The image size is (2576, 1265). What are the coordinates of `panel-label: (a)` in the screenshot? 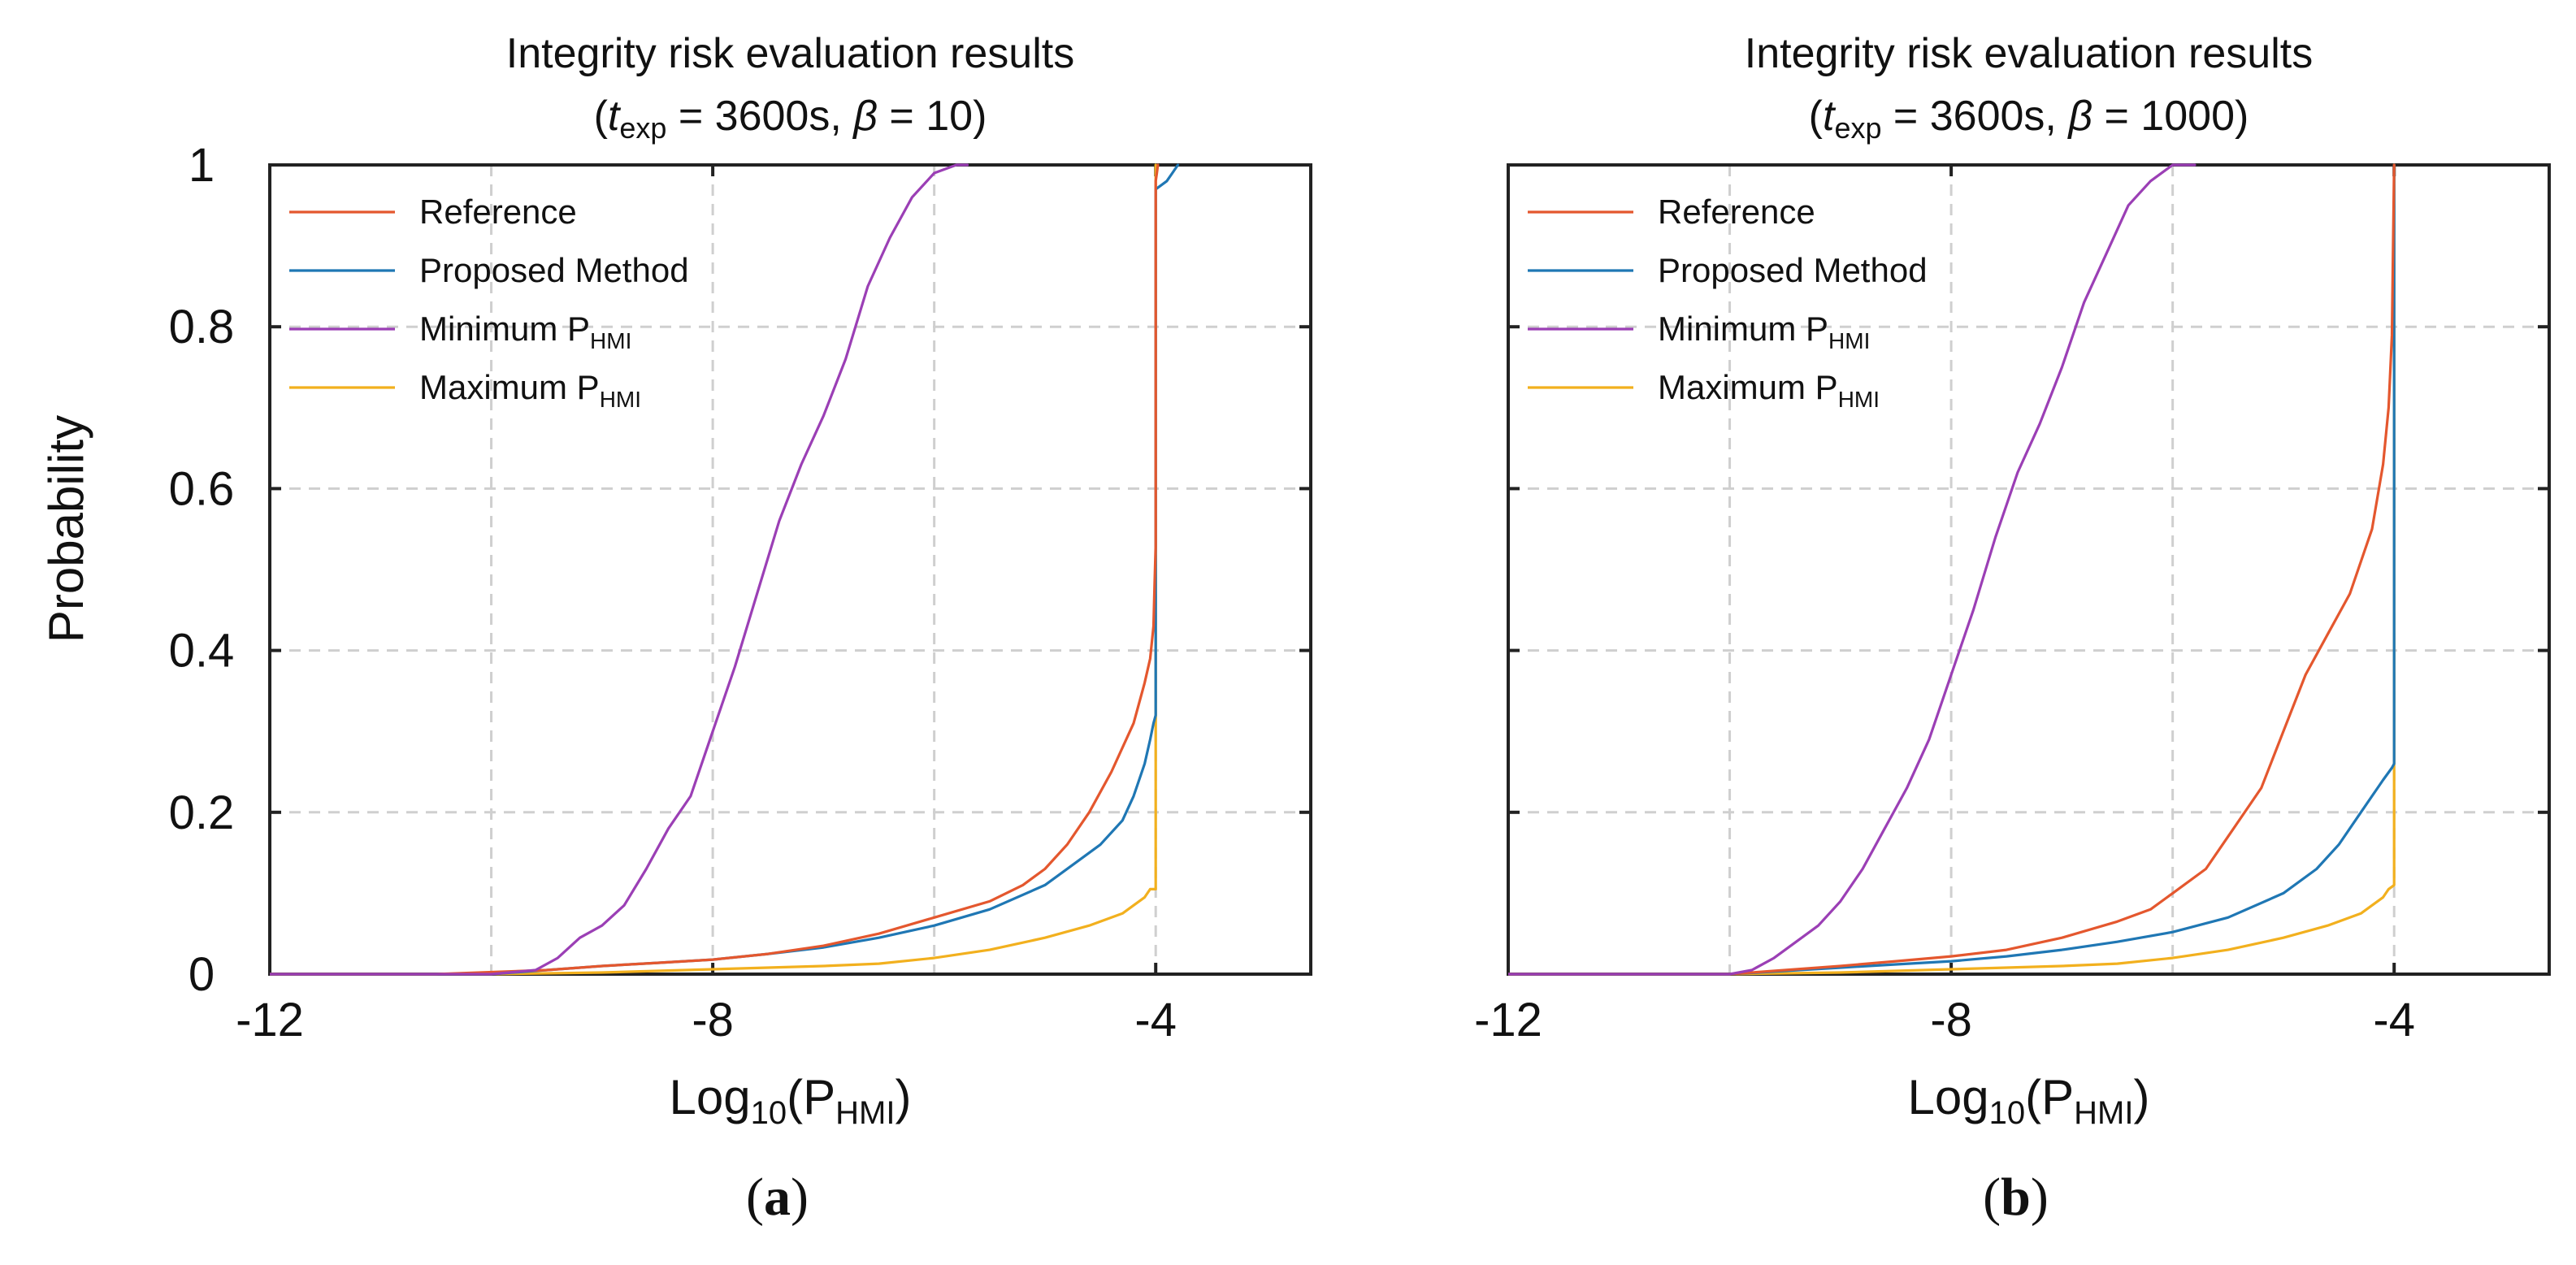 It's located at (777, 1197).